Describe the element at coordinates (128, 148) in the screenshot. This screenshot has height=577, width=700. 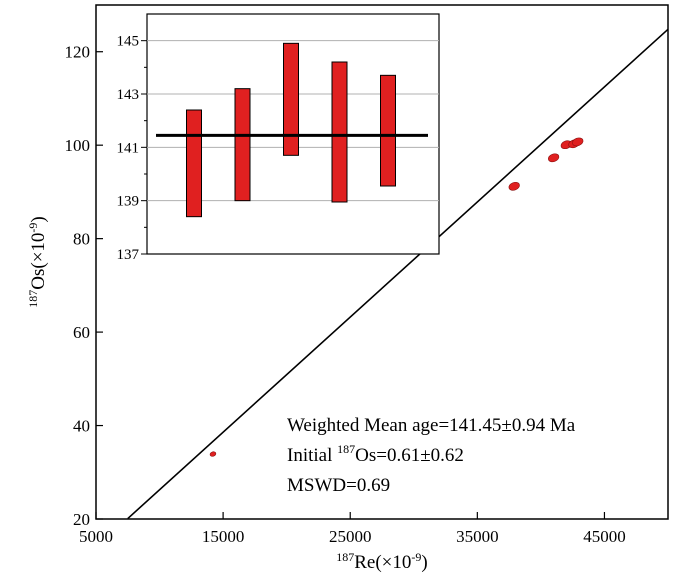
I see `inset-y-tick-label: 141` at that location.